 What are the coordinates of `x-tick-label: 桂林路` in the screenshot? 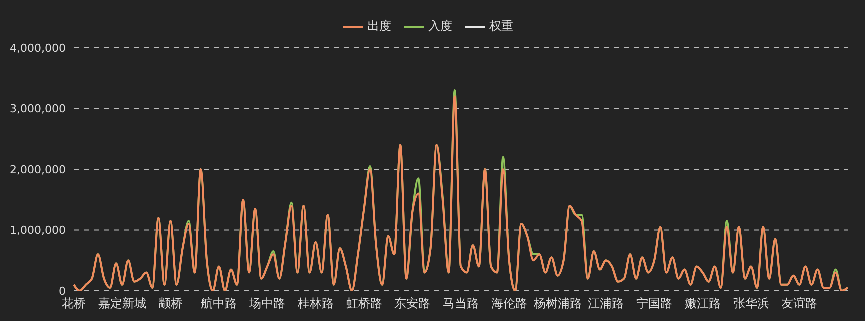 It's located at (315, 303).